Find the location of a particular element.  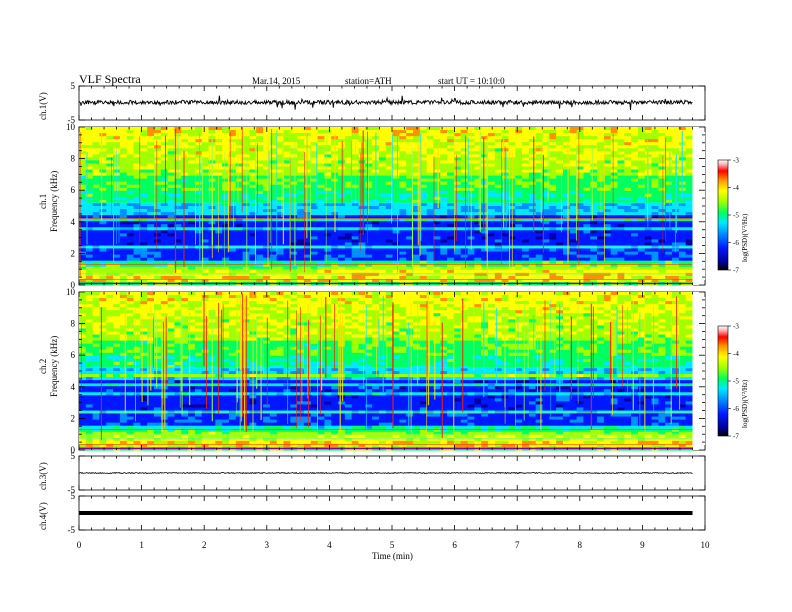

station-label: station=ATH is located at coordinates (368, 81).